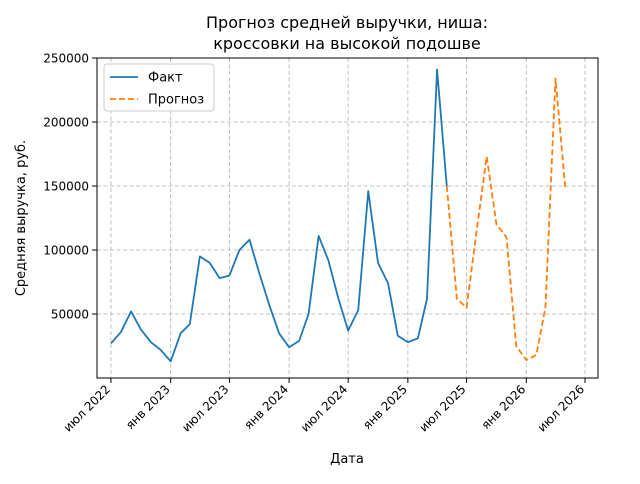  What do you see at coordinates (347, 43) in the screenshot?
I see `chart-title-line: кроссовки на высокой подошве` at bounding box center [347, 43].